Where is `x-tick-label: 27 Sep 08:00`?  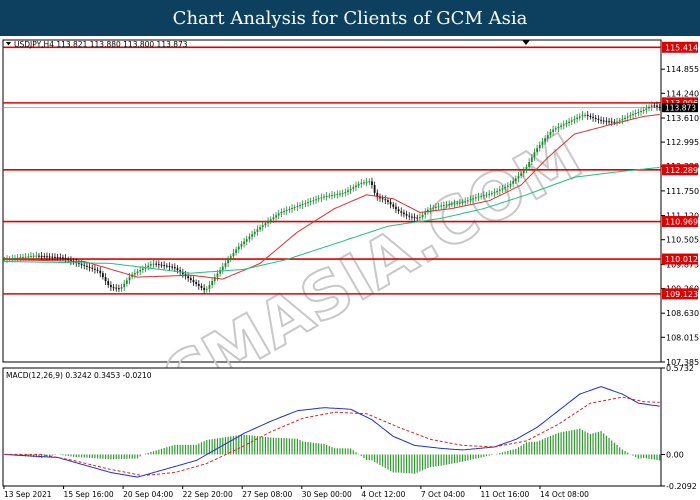 x-tick-label: 27 Sep 08:00 is located at coordinates (267, 494).